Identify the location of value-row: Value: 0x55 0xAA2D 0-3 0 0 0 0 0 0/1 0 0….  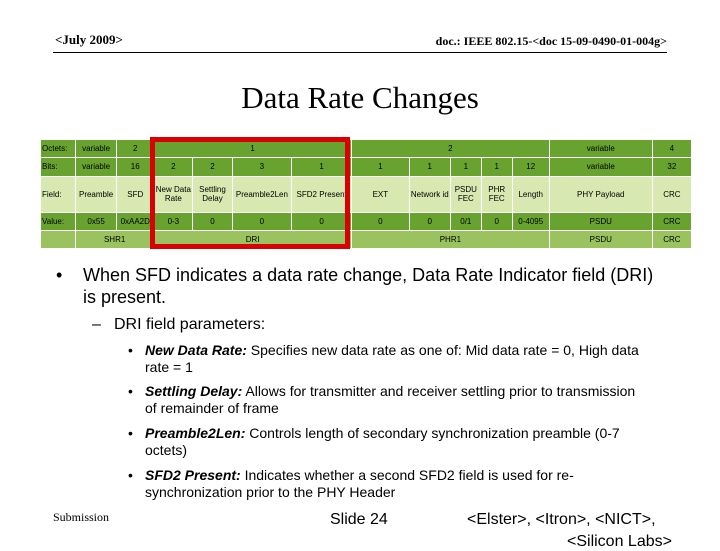
(366, 221).